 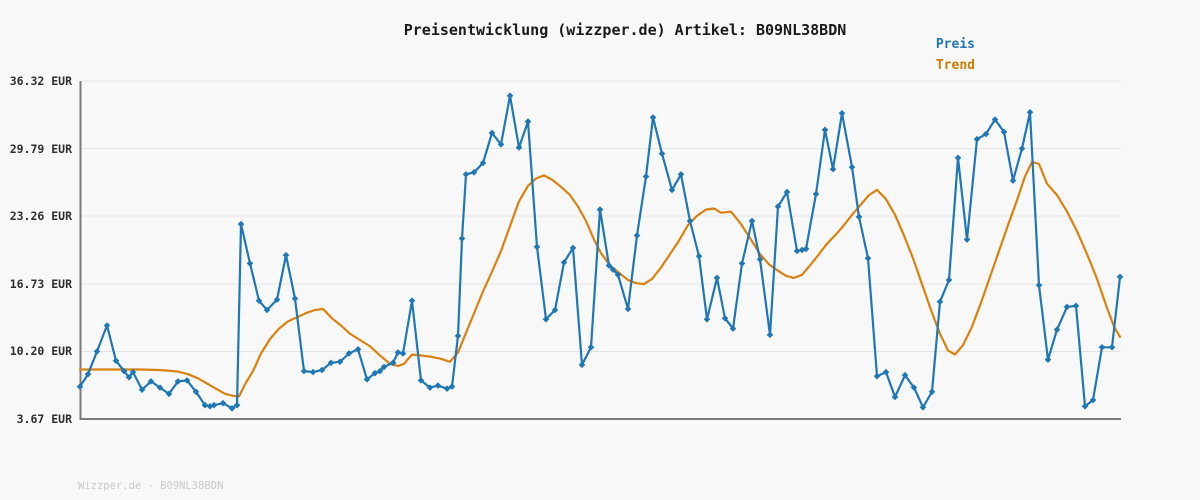 I want to click on y-axis-tick-label: 3.67 EUR, so click(x=44, y=419).